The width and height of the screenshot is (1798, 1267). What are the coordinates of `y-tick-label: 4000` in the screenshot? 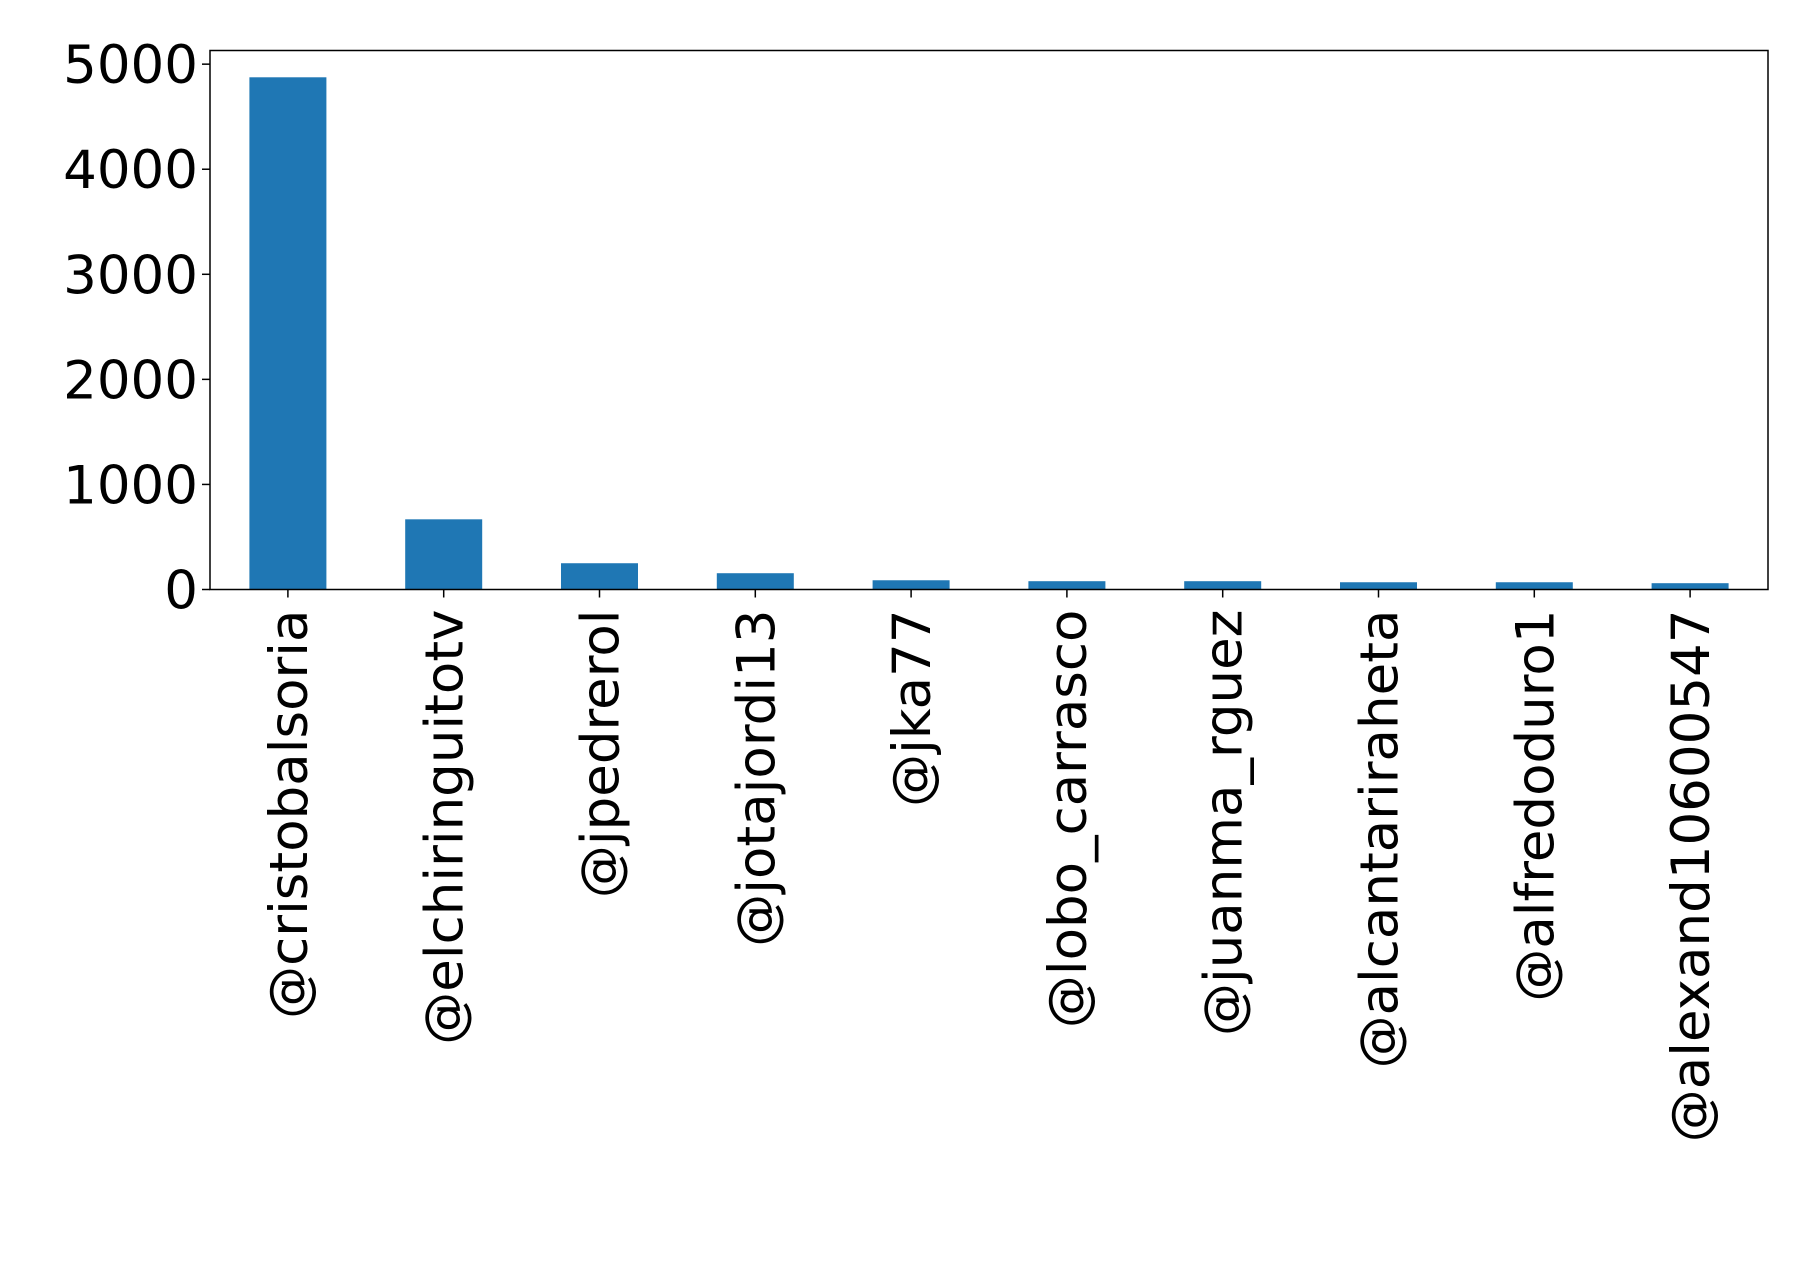 It's located at (130, 170).